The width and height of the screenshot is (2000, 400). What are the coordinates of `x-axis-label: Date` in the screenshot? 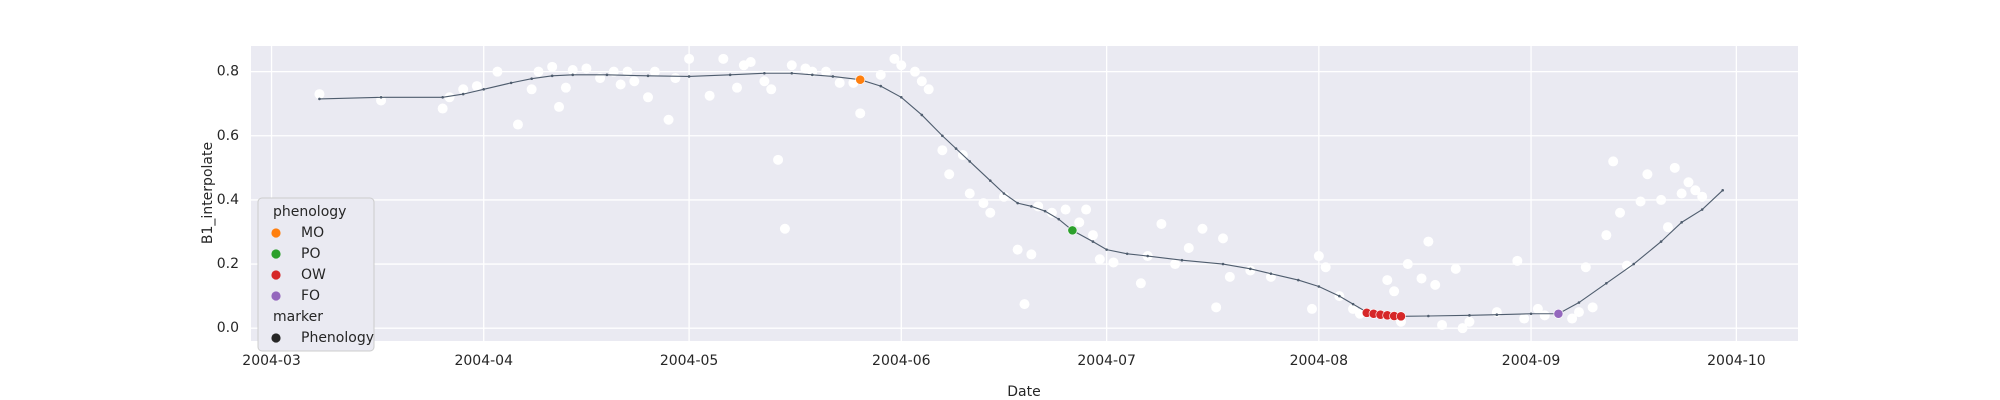 It's located at (1023, 392).